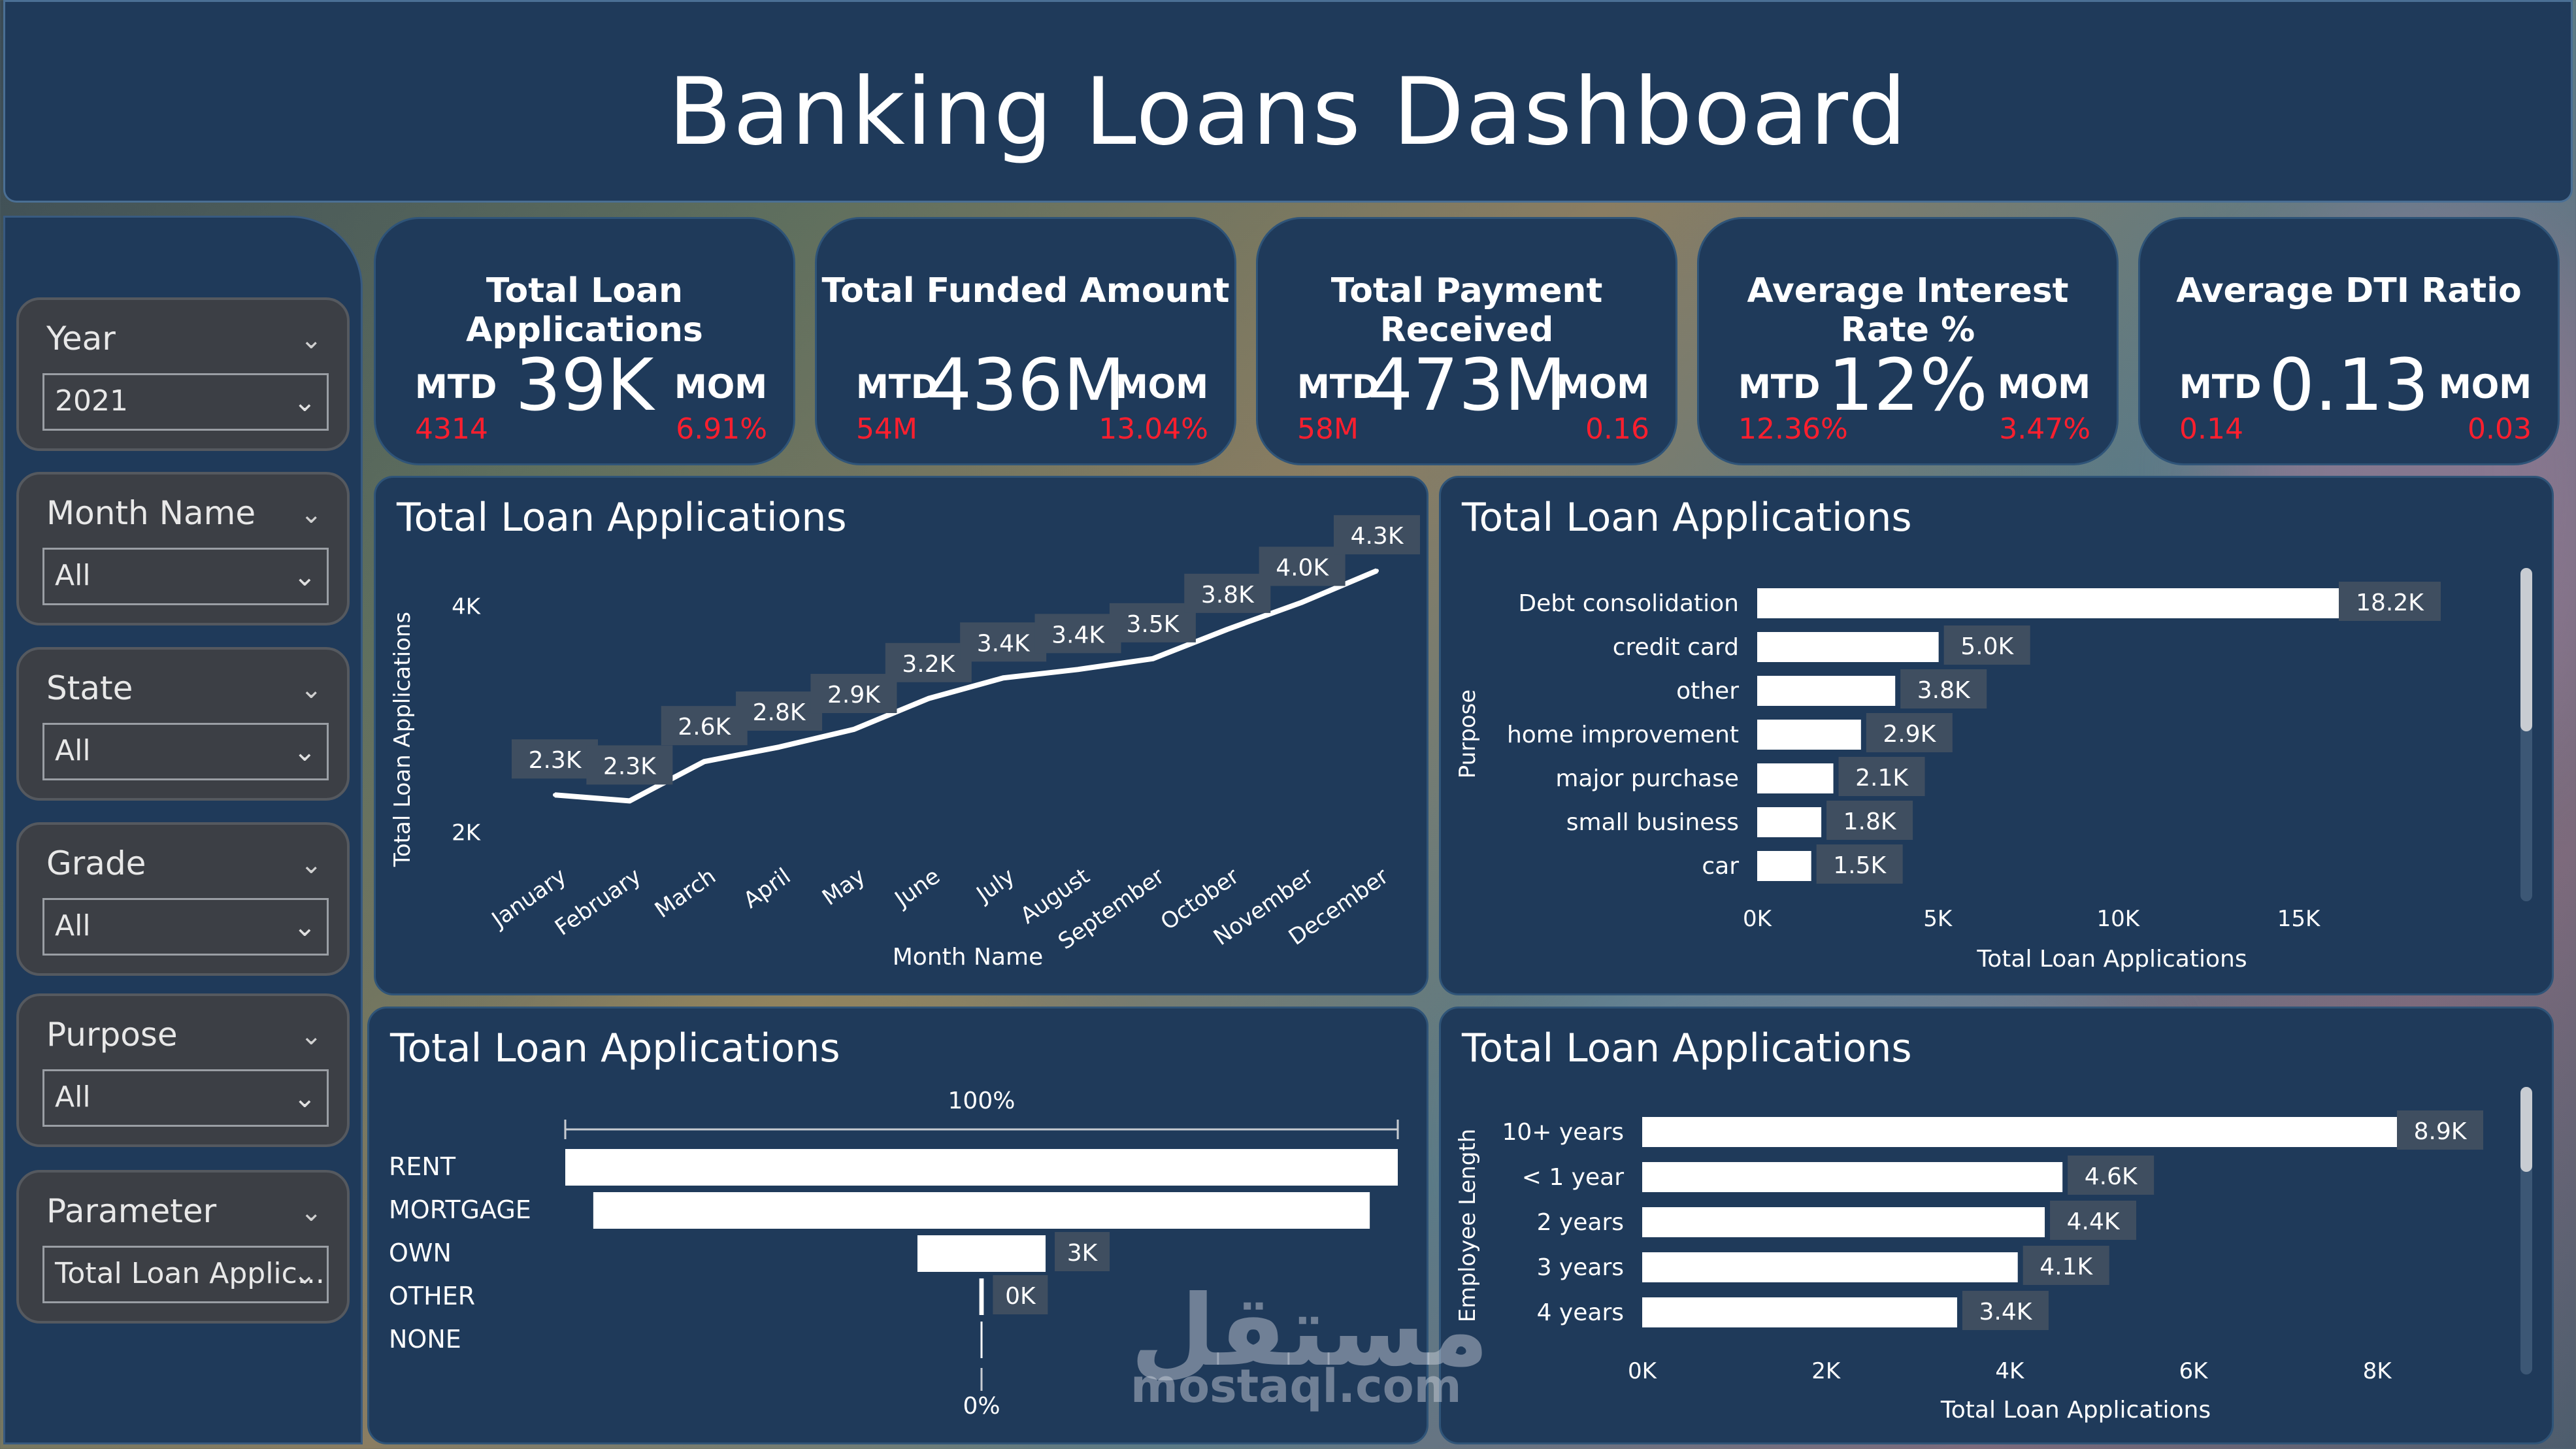  I want to click on bar-data-label: 2.1K, so click(1882, 778).